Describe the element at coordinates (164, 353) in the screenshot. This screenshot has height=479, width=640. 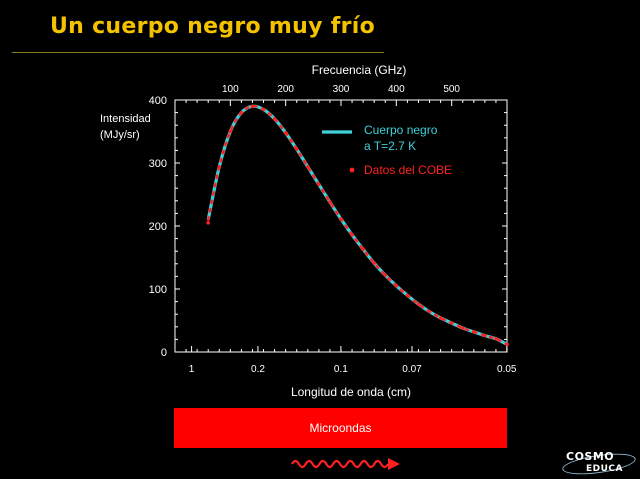
I see `y-tick-label: 0` at that location.